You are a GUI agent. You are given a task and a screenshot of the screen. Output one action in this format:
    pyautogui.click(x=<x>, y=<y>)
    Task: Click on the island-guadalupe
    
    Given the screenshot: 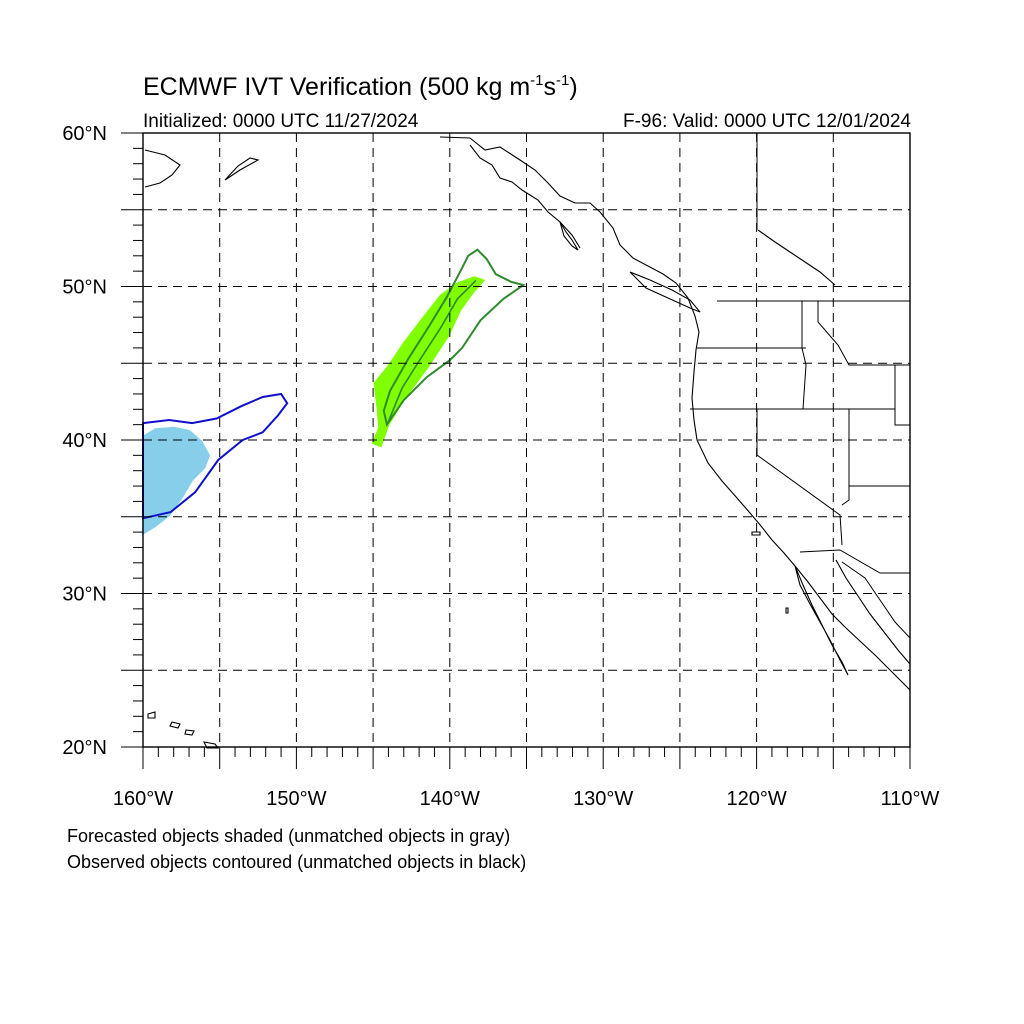 What is the action you would take?
    pyautogui.click(x=787, y=610)
    